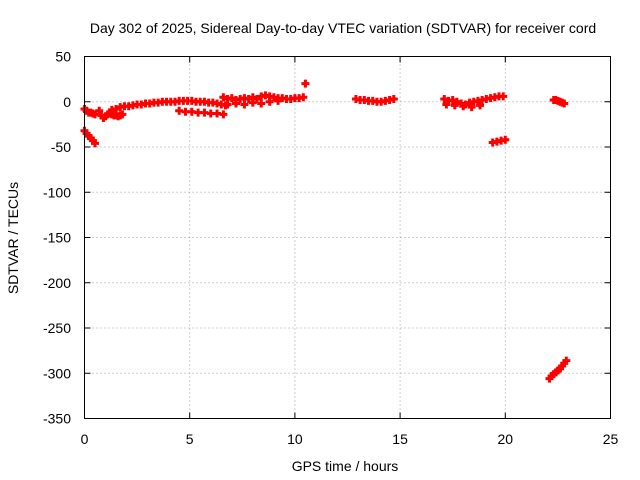  What do you see at coordinates (295, 439) in the screenshot?
I see `x-tick-label: 10` at bounding box center [295, 439].